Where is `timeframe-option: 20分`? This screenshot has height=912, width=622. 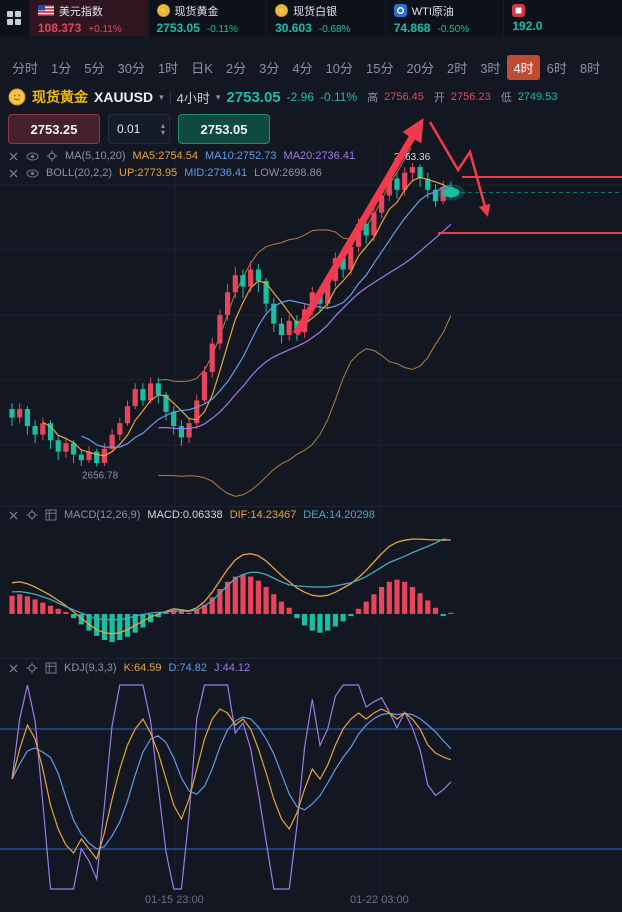
timeframe-option: 20分 is located at coordinates (420, 68).